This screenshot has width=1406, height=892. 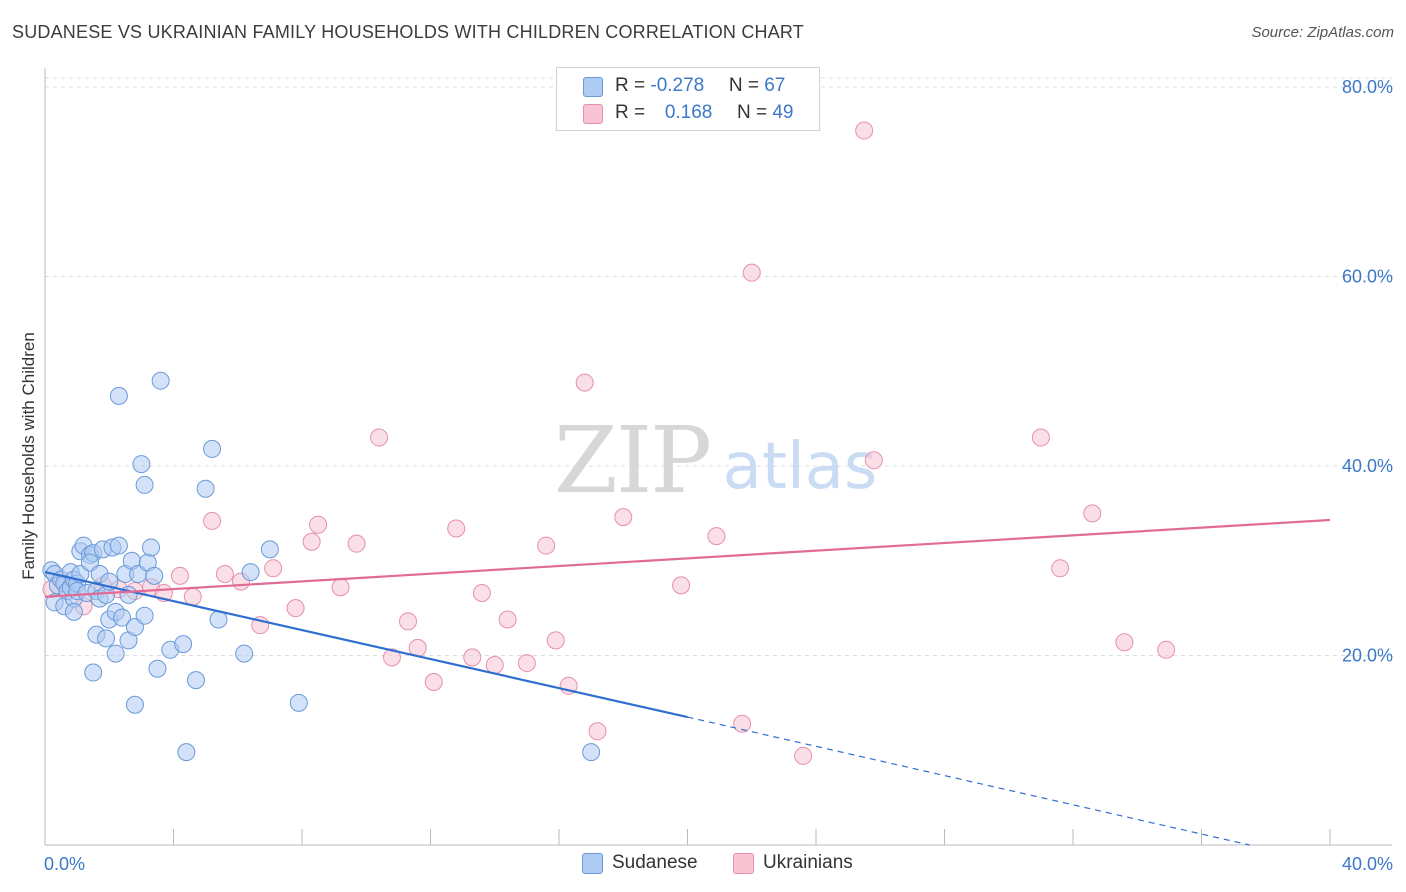 I want to click on y-tick-label: 40.0%, so click(x=1367, y=466).